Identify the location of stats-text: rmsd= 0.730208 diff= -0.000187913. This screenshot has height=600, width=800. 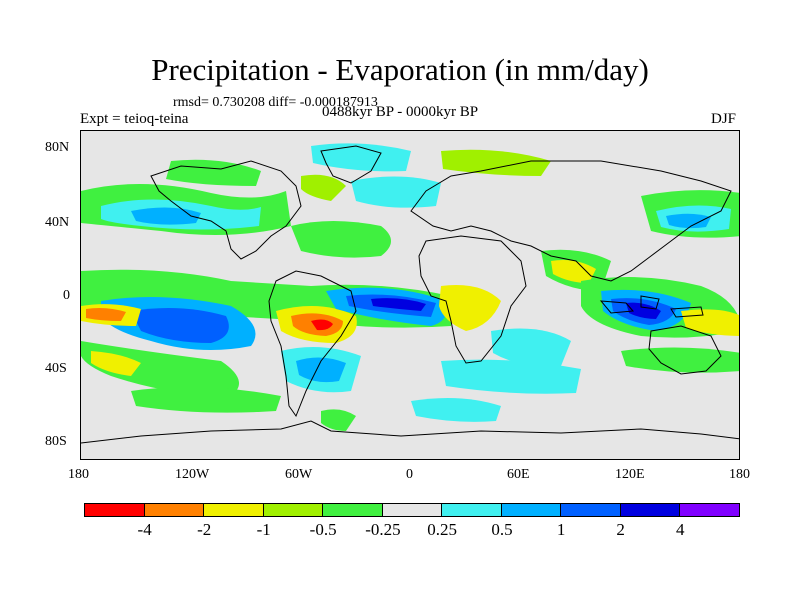
(275, 102).